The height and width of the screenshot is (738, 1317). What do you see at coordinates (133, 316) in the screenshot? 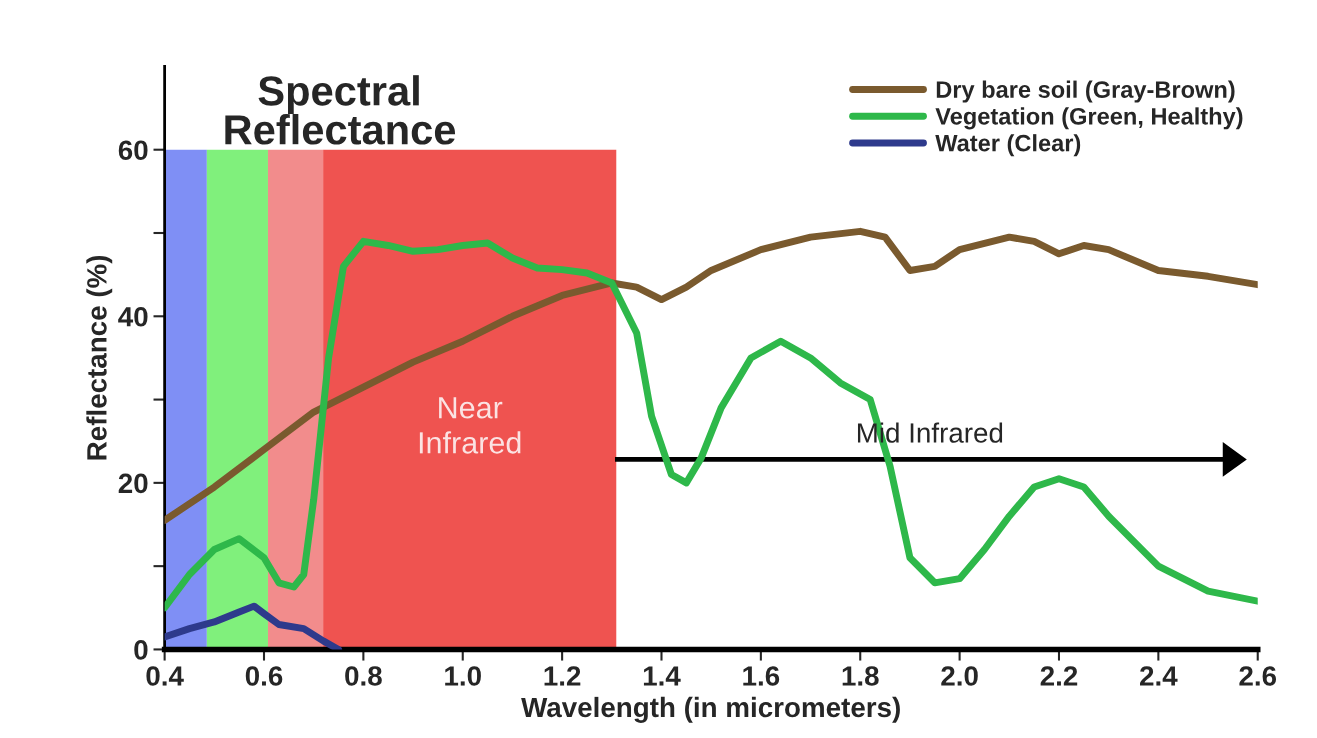
I see `y-tick-label: 40` at bounding box center [133, 316].